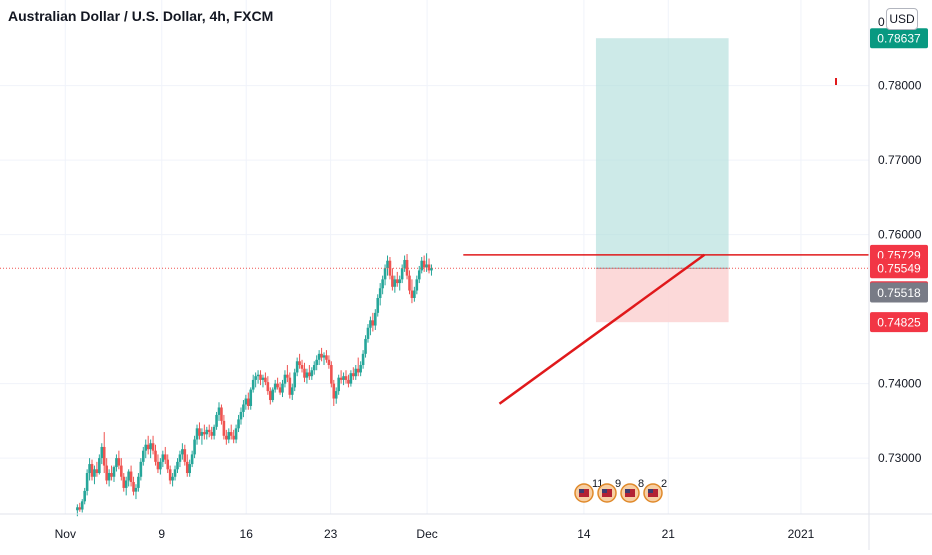 The height and width of the screenshot is (555, 932). Describe the element at coordinates (899, 38) in the screenshot. I see `price-badge: 0.78637` at that location.